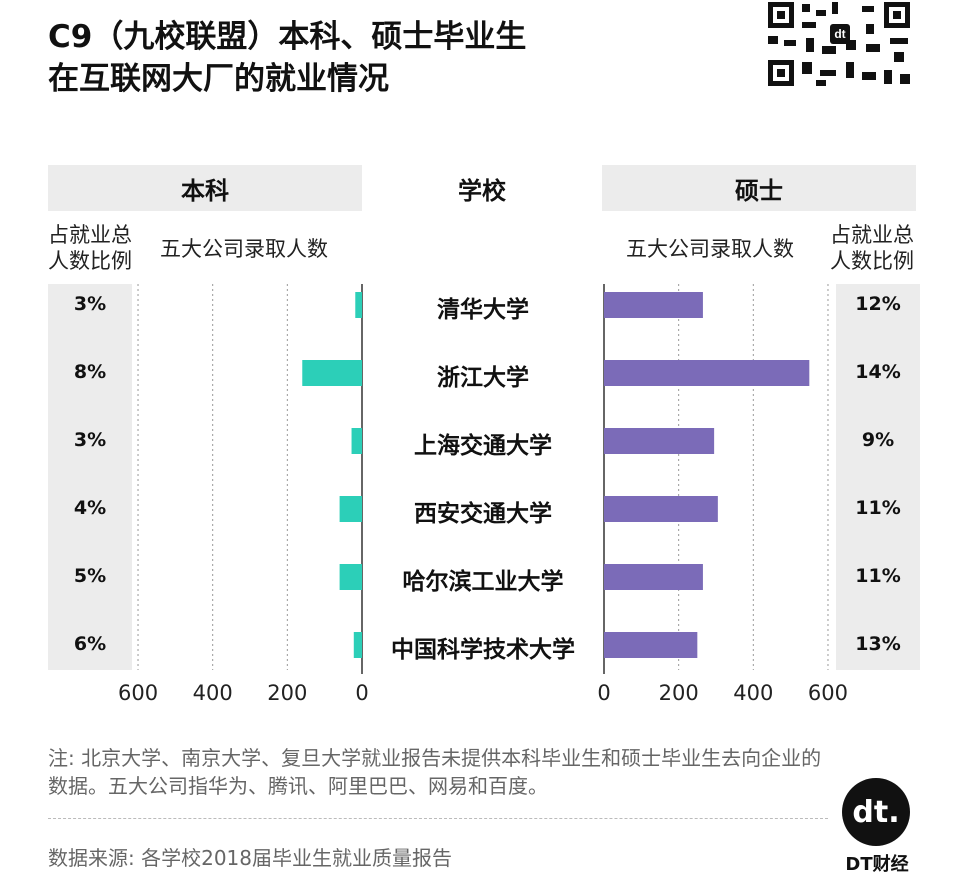  I want to click on left-tick-label: 400, so click(212, 693).